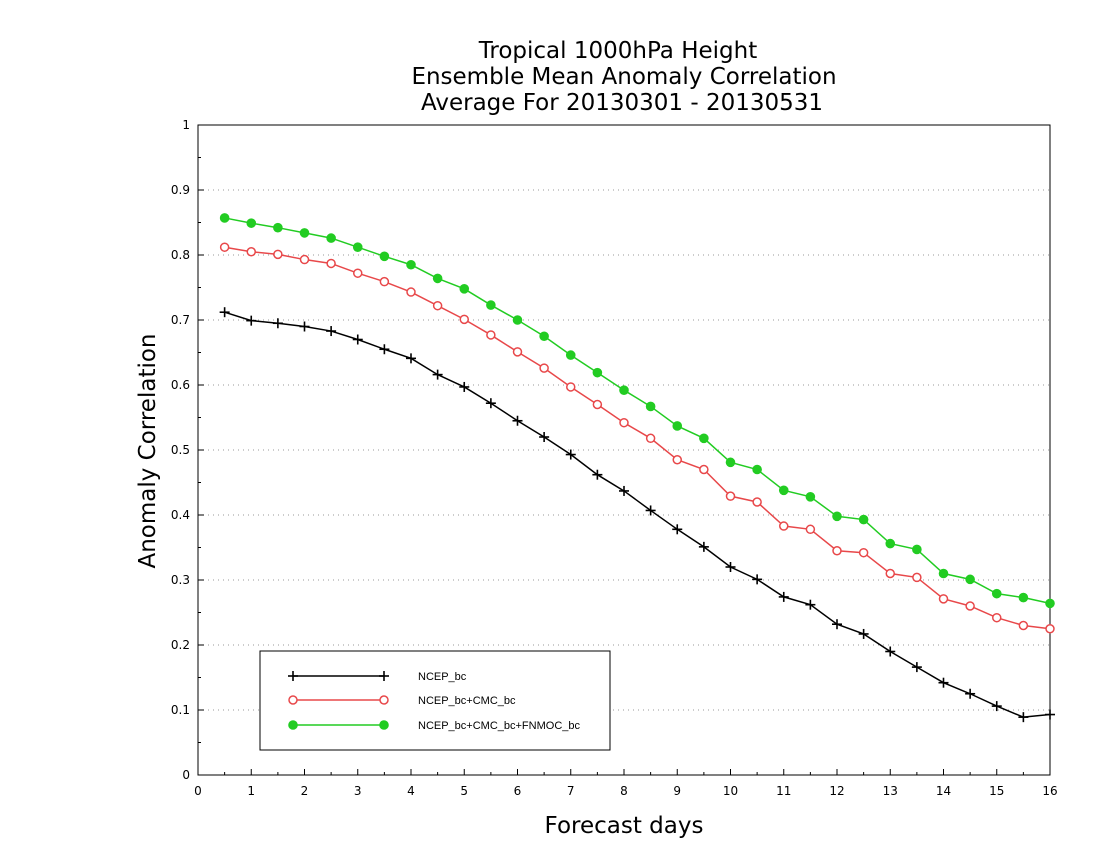 This screenshot has height=850, width=1100. I want to click on chart-title-line-2: Ensemble Mean Anomaly Correlation, so click(623, 77).